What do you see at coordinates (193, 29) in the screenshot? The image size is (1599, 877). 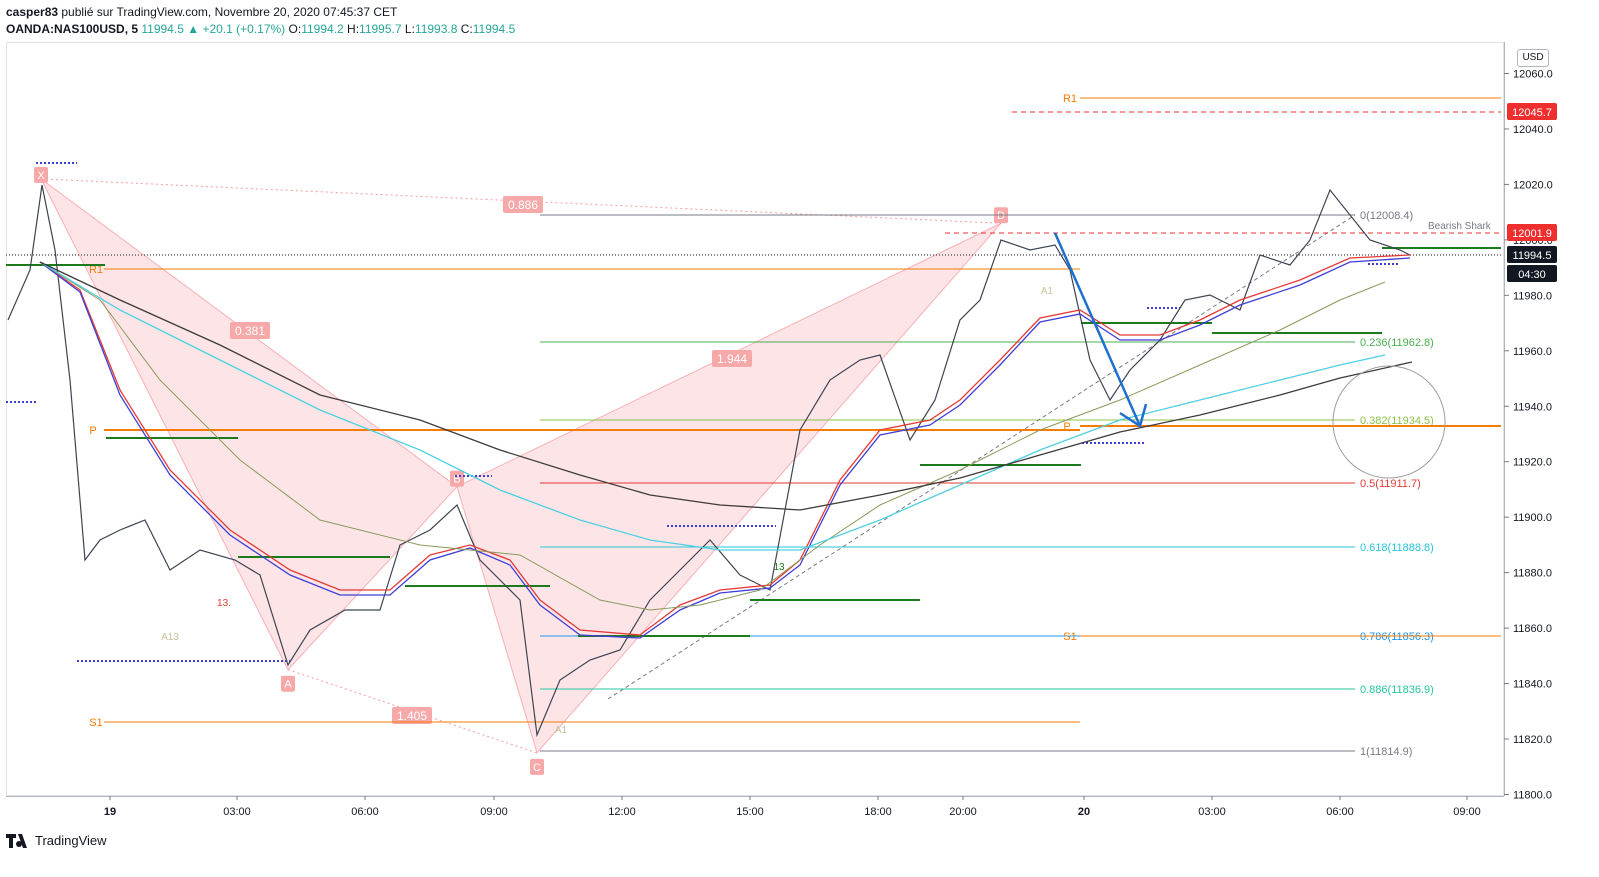 I see `change-arrow-icon: ▲` at bounding box center [193, 29].